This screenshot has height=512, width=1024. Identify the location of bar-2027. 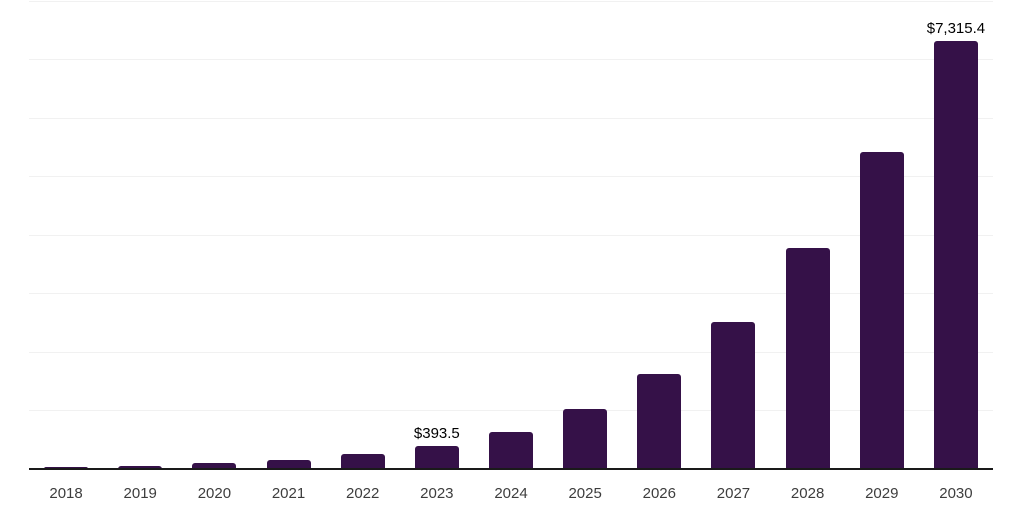
(733, 395).